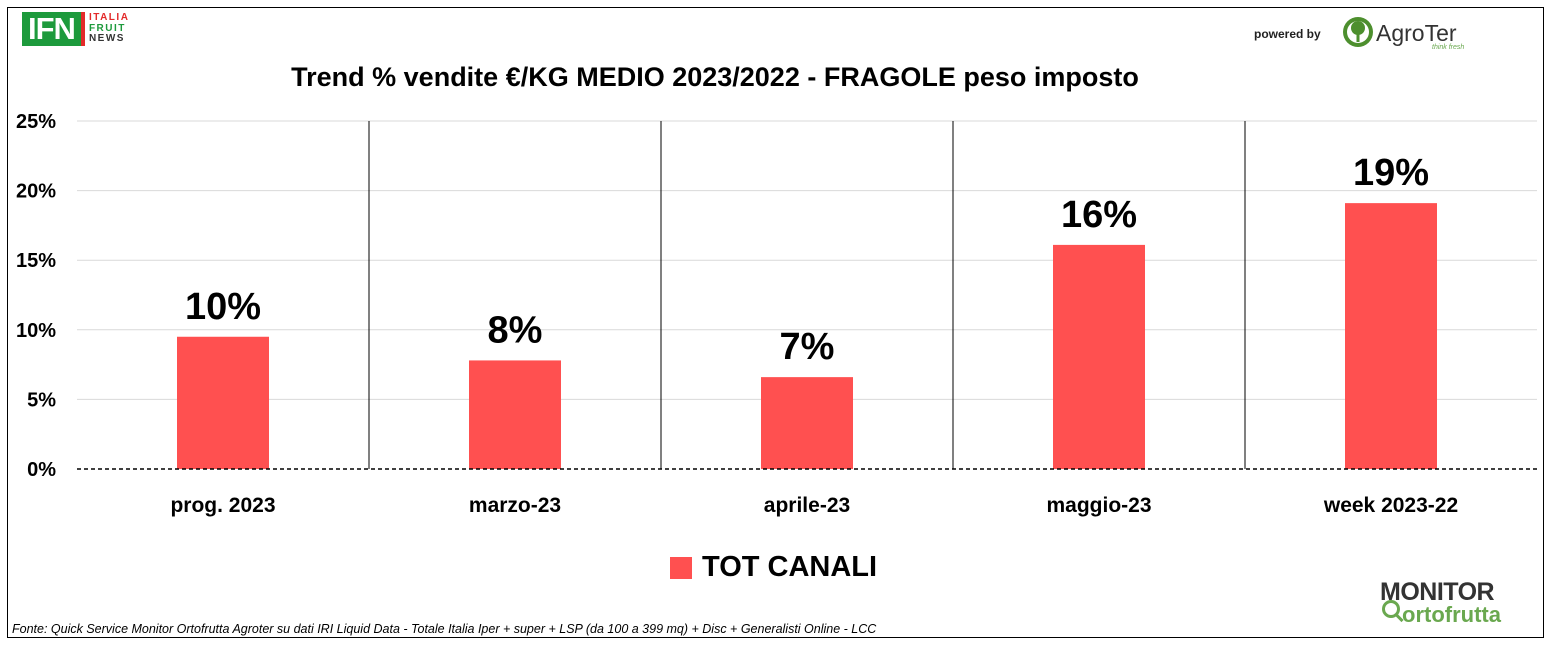  What do you see at coordinates (1390, 505) in the screenshot?
I see `x-tick-label: week 2023-22` at bounding box center [1390, 505].